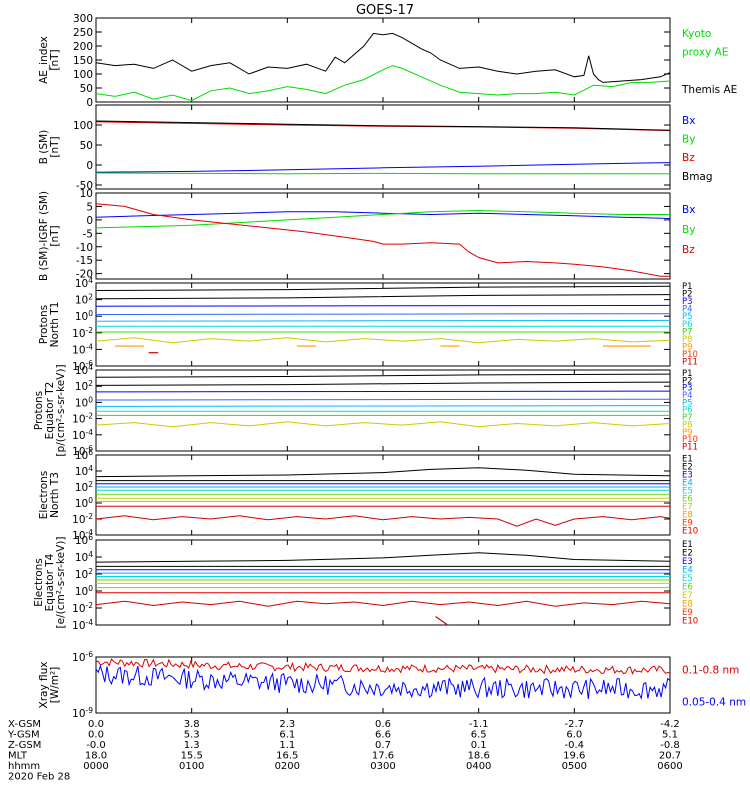 This screenshot has height=800, width=750. What do you see at coordinates (383, 167) in the screenshot?
I see `series-Bx` at bounding box center [383, 167].